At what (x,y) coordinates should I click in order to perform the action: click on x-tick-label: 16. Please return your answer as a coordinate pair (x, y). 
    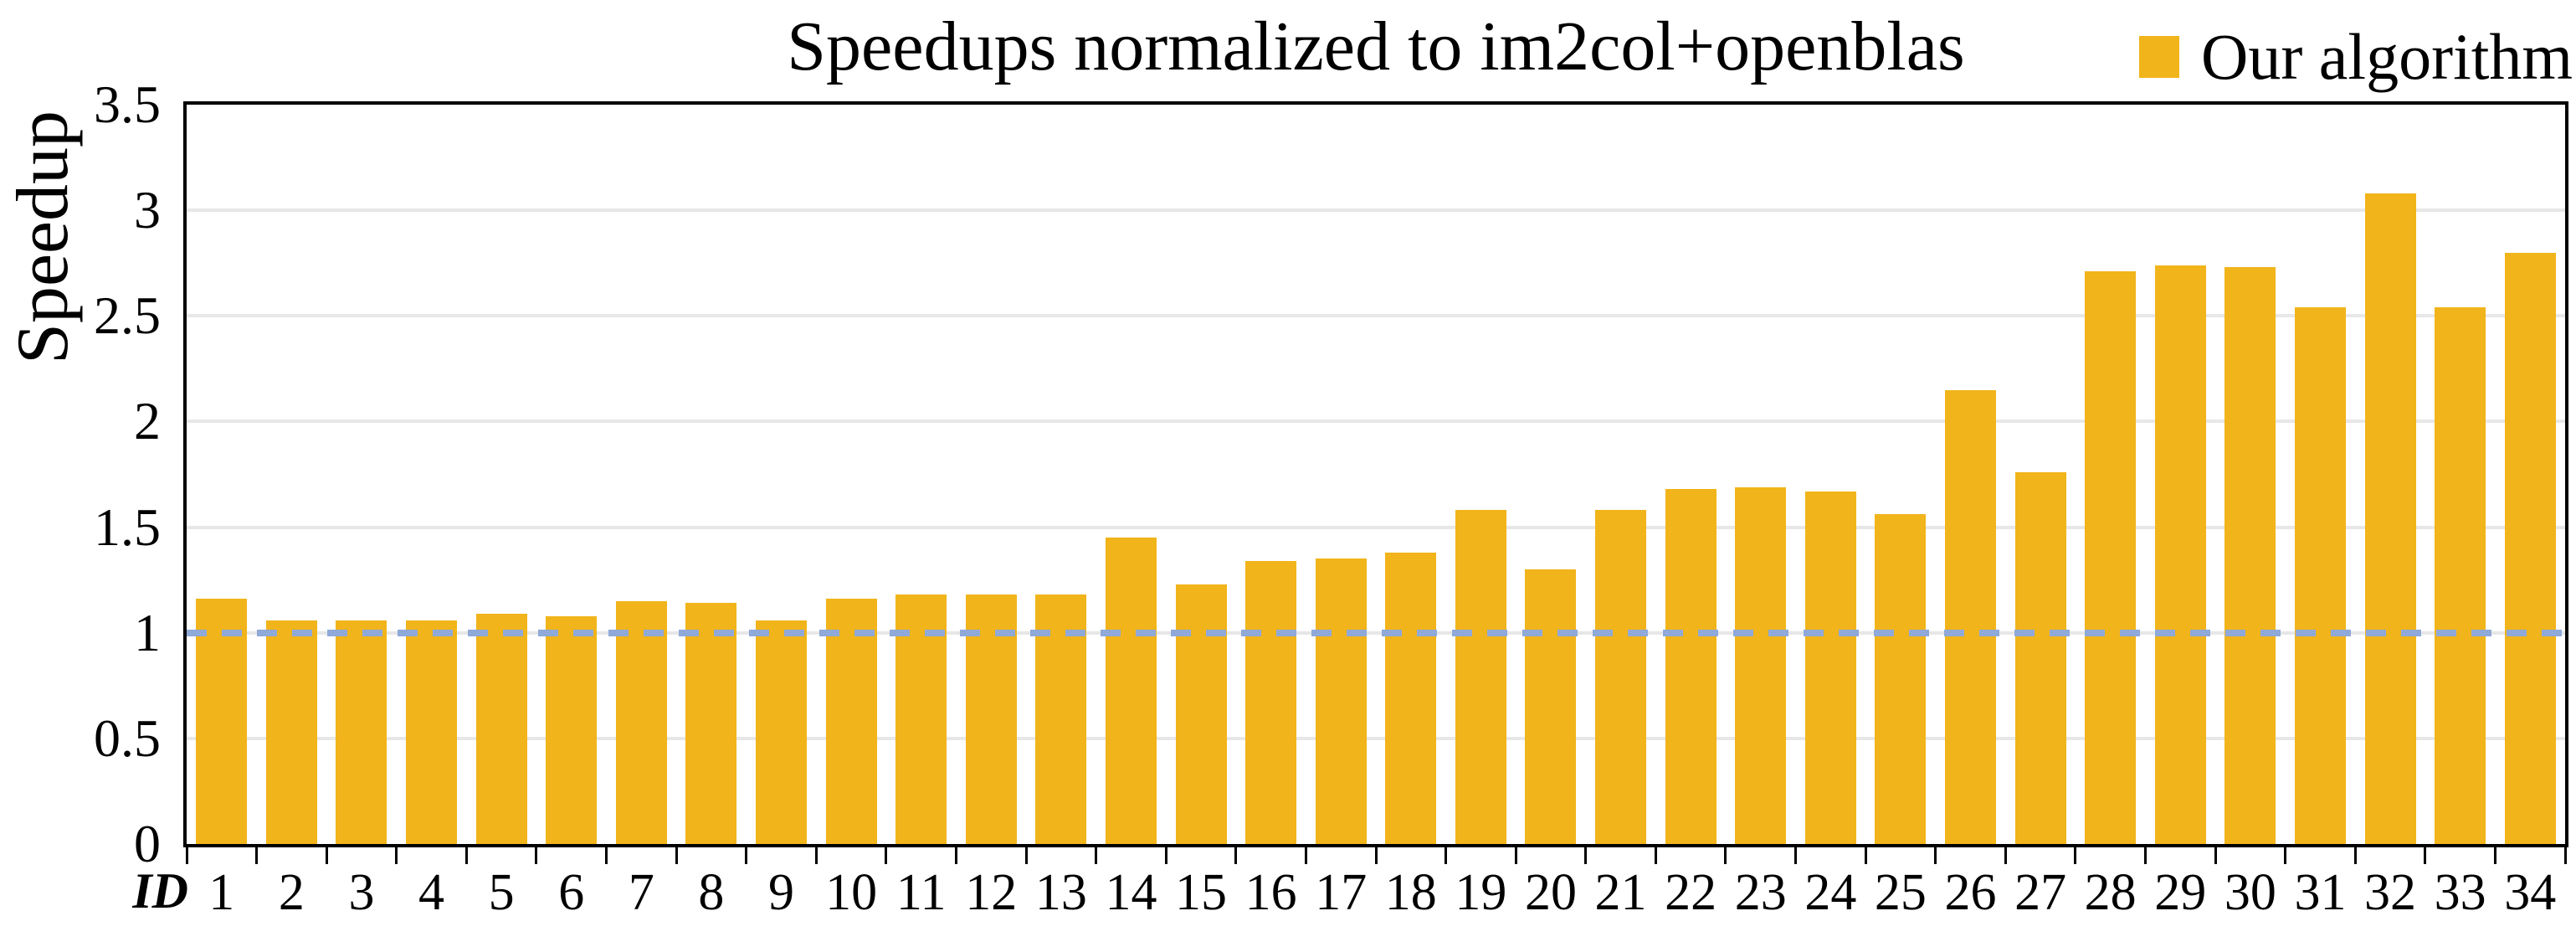
    Looking at the image, I should click on (1270, 893).